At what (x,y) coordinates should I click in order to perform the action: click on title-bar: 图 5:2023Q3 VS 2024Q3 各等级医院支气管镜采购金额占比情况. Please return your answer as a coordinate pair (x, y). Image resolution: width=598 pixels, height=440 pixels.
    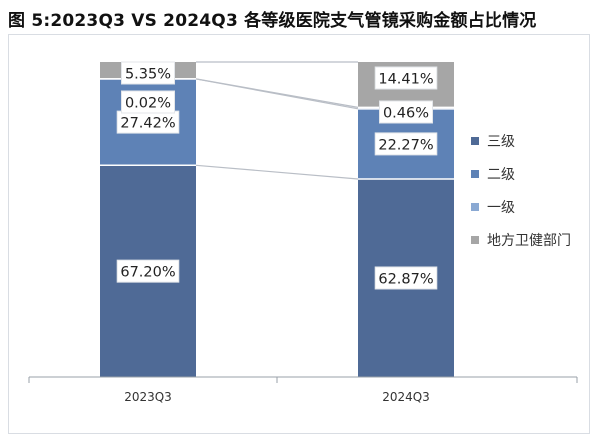
    Looking at the image, I should click on (299, 17).